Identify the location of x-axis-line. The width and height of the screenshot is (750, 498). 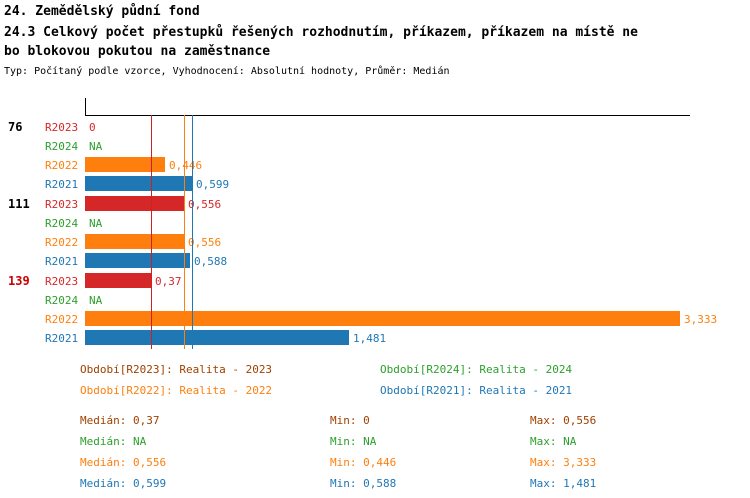
(387, 115).